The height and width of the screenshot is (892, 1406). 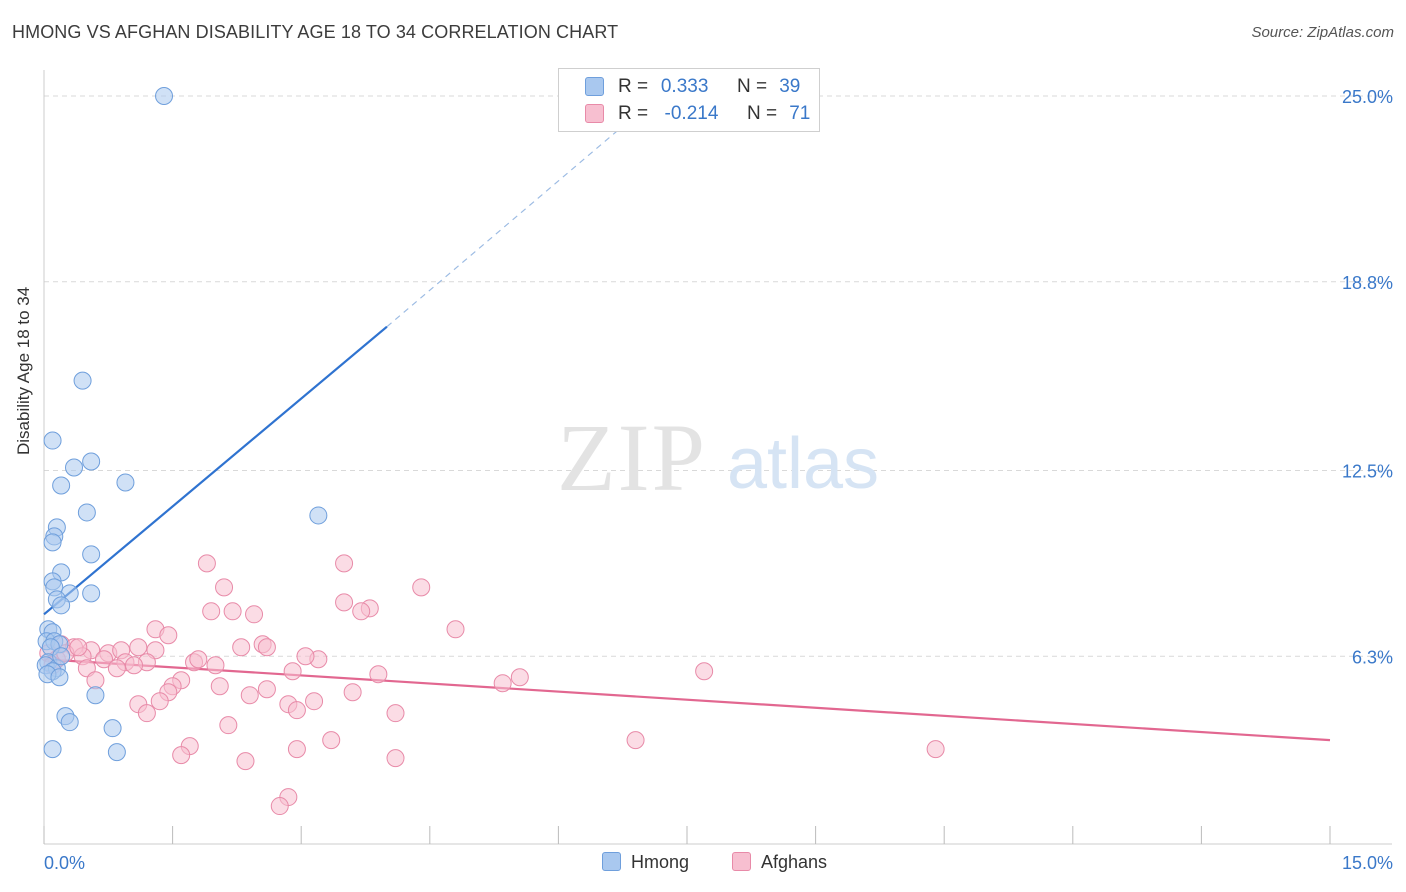 I want to click on afghan-swatch, so click(x=594, y=113).